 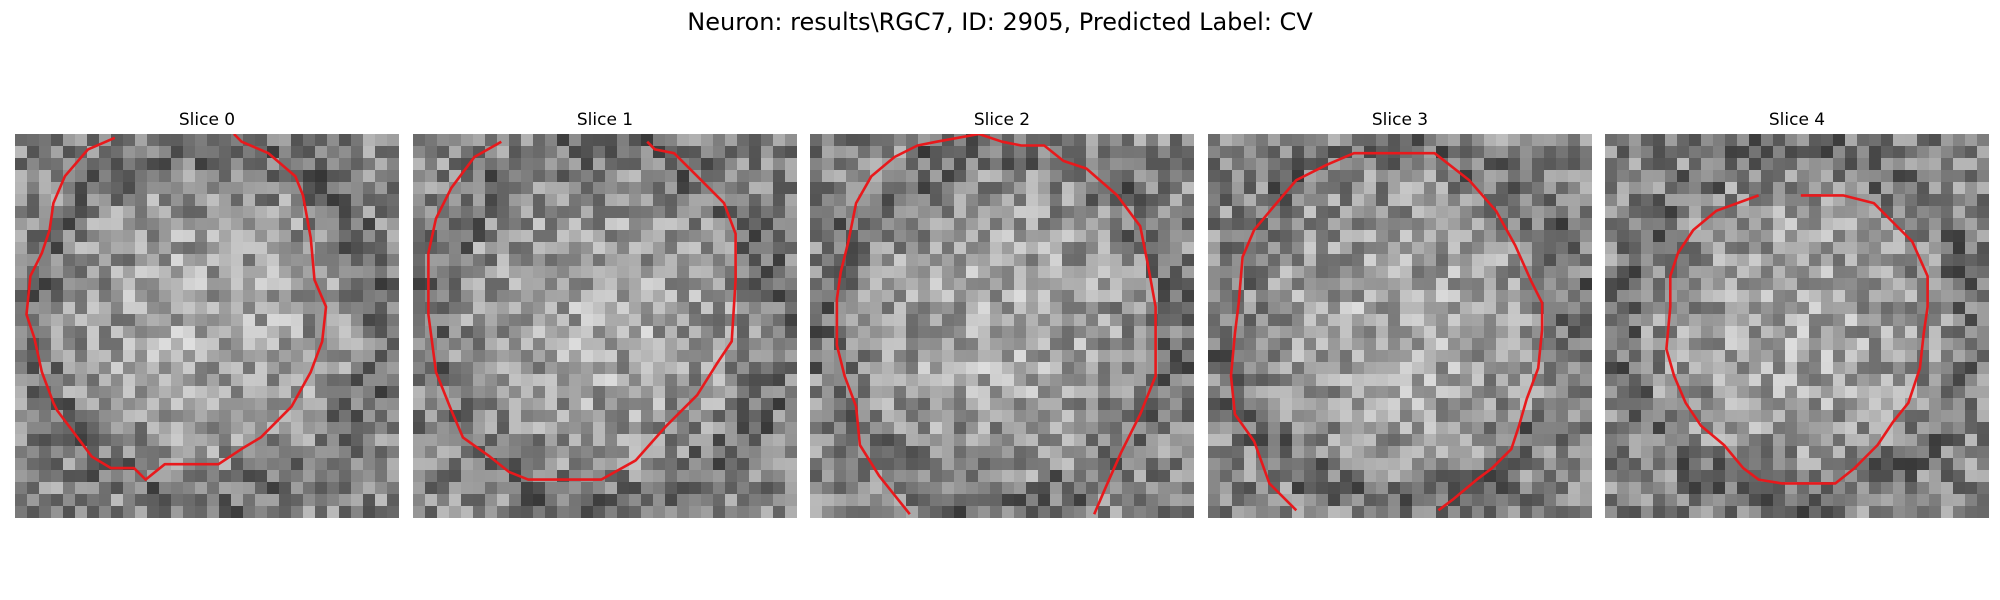 I want to click on slice-title: Slice 4, so click(x=1797, y=120).